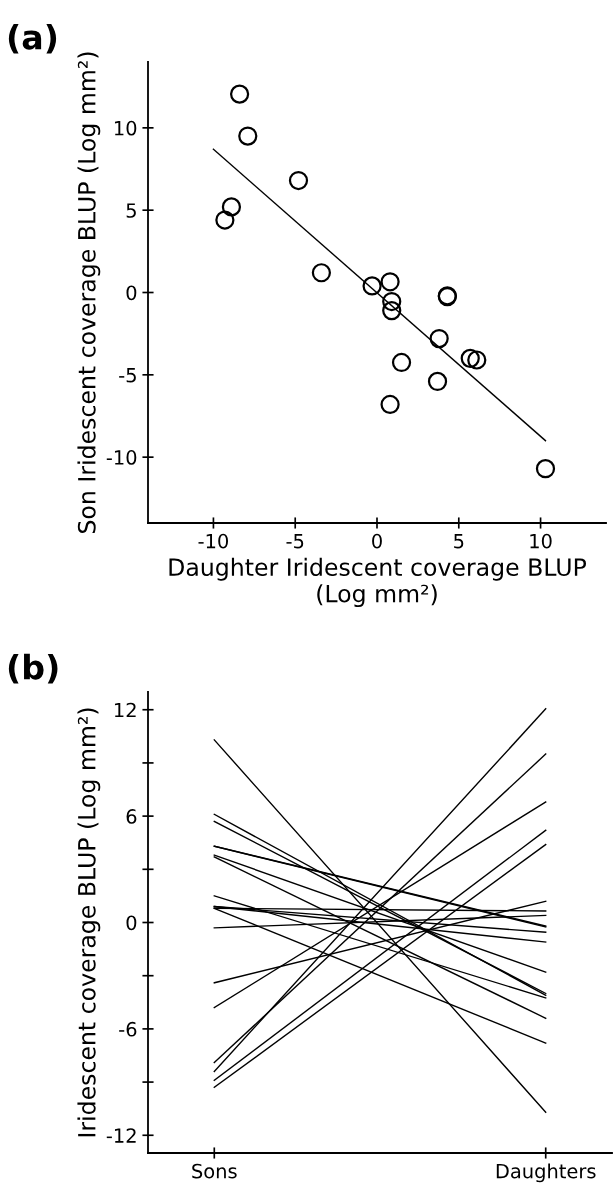  What do you see at coordinates (131, 816) in the screenshot?
I see `y-tick-label: 6` at bounding box center [131, 816].